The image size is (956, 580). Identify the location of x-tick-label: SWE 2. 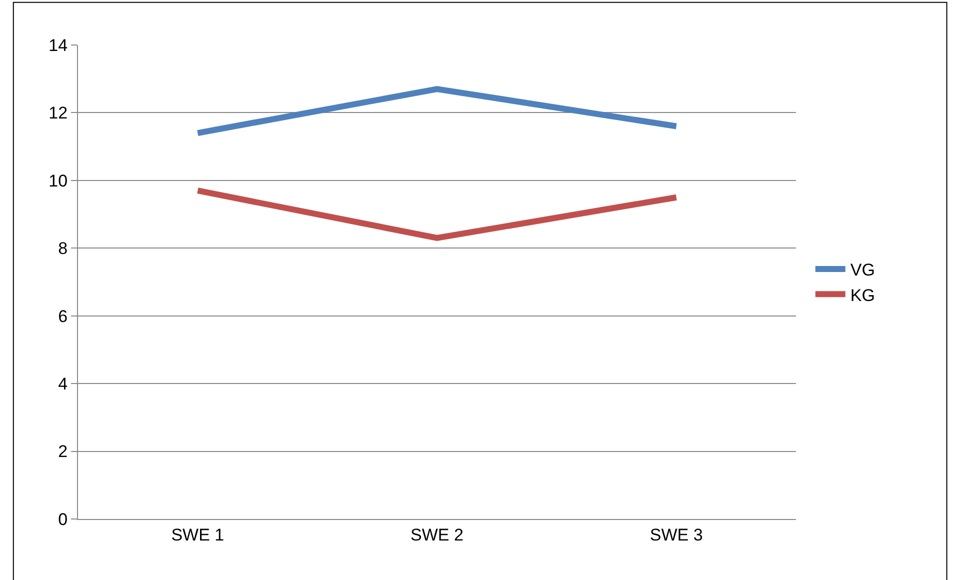
(437, 534).